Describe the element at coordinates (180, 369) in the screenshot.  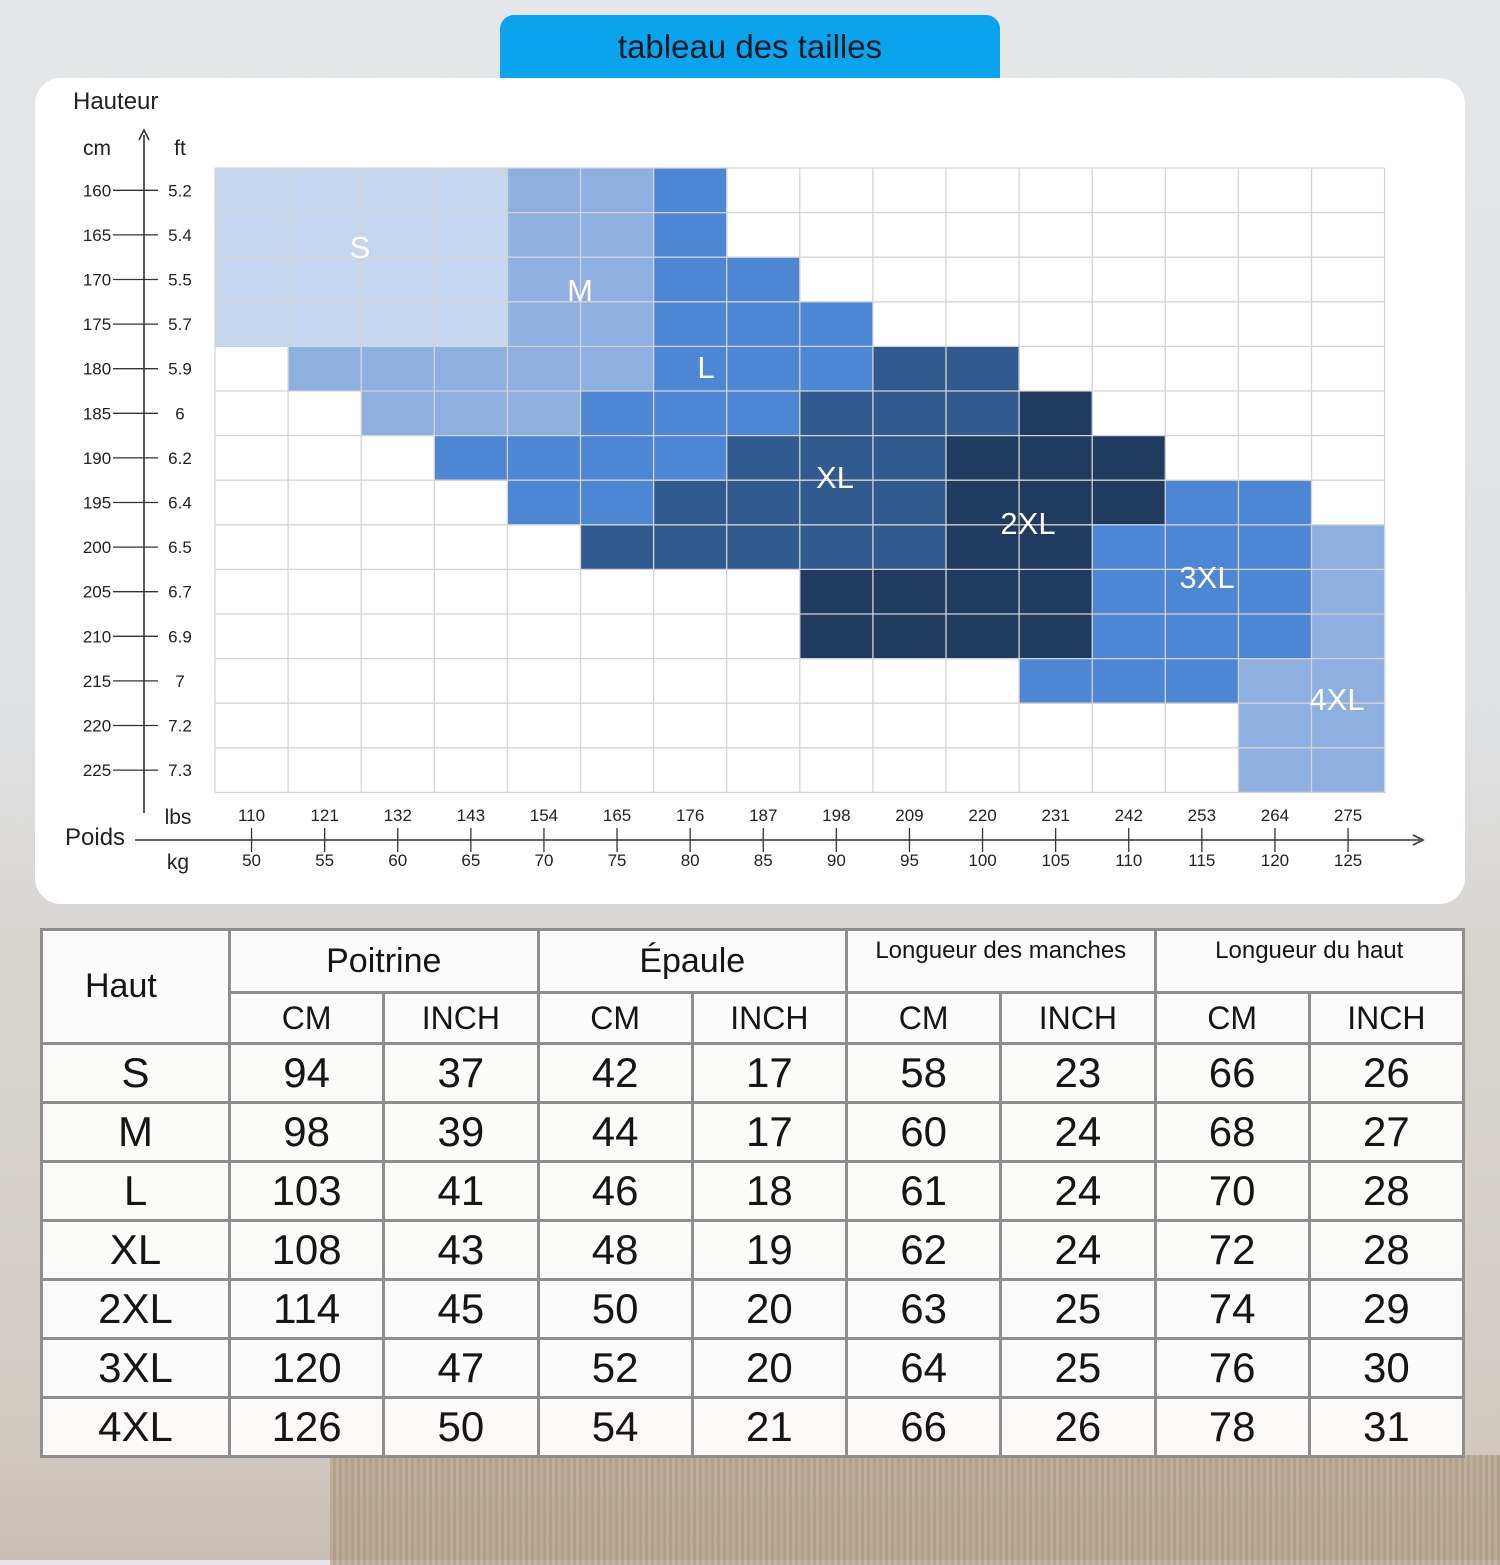
I see `y-tick-label-ft: 5.9` at that location.